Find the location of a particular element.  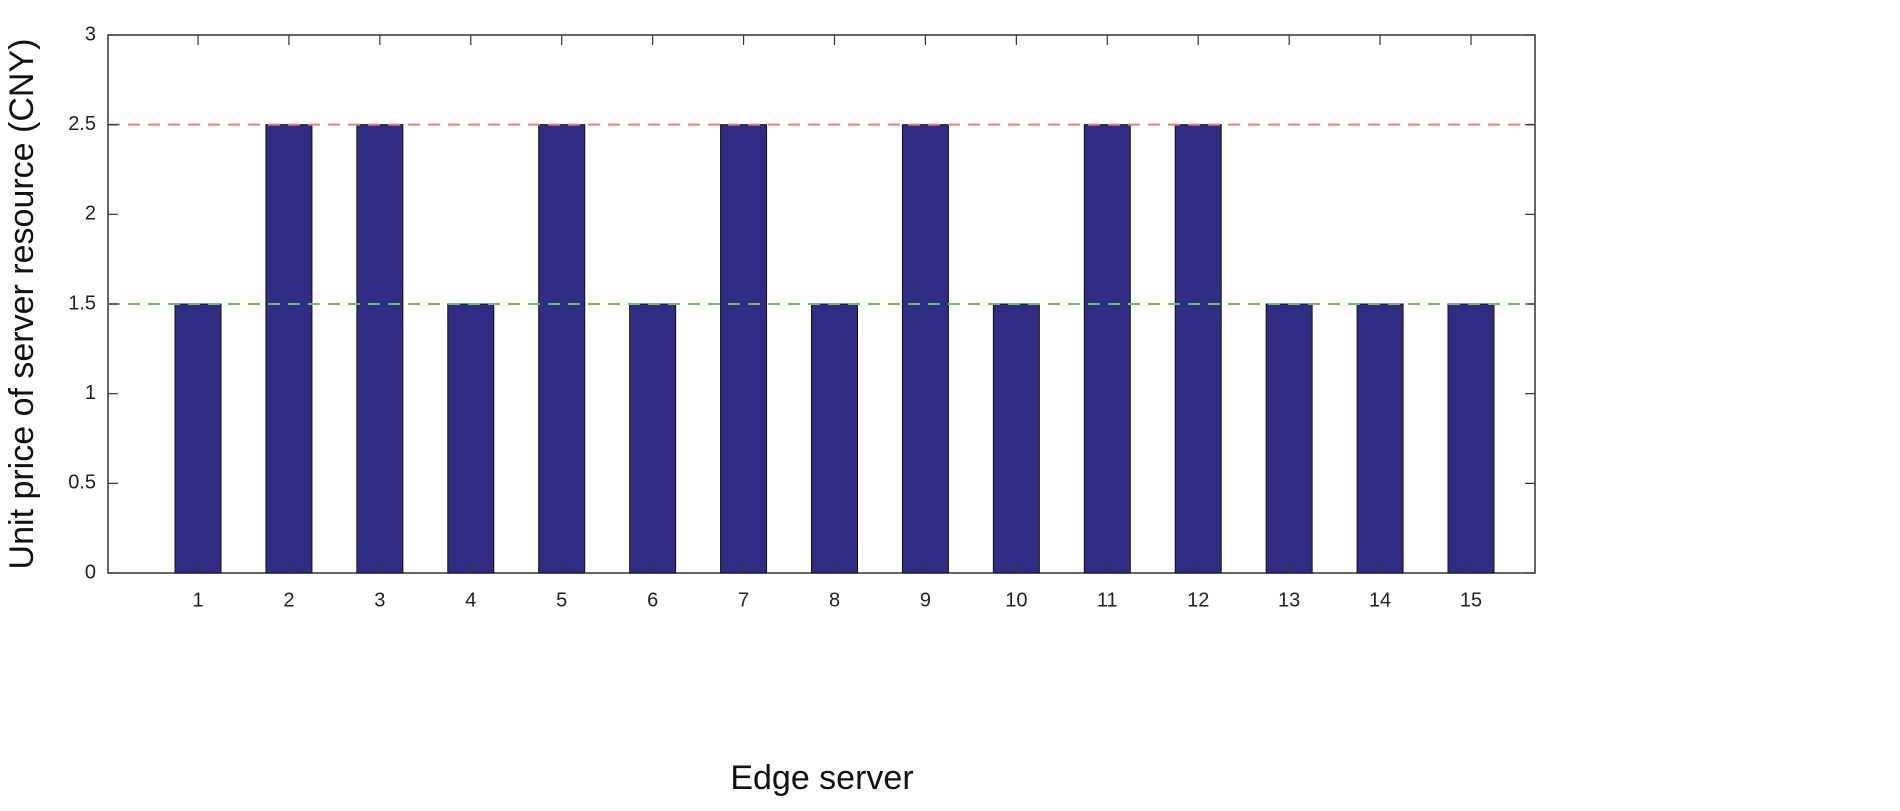

y-axis-title: Unit price of server resource (CNY) is located at coordinates (22, 304).